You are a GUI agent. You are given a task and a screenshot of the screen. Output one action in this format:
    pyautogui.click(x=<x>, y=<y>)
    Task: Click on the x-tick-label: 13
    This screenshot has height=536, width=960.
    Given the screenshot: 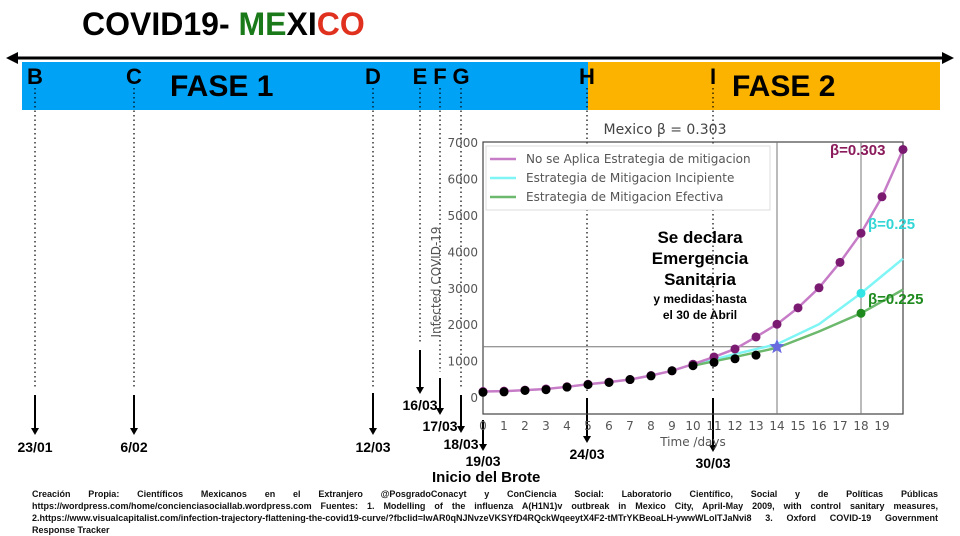 What is the action you would take?
    pyautogui.click(x=755, y=426)
    